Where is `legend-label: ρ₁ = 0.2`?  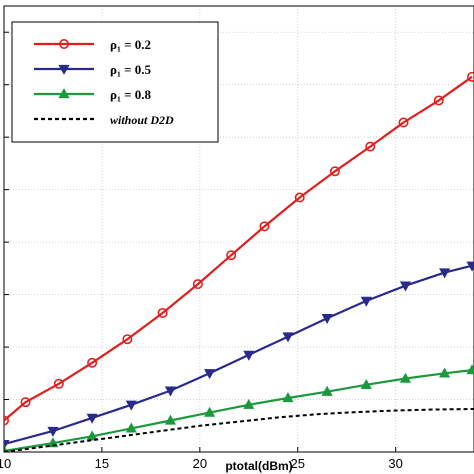
legend-label: ρ₁ = 0.2 is located at coordinates (130, 44).